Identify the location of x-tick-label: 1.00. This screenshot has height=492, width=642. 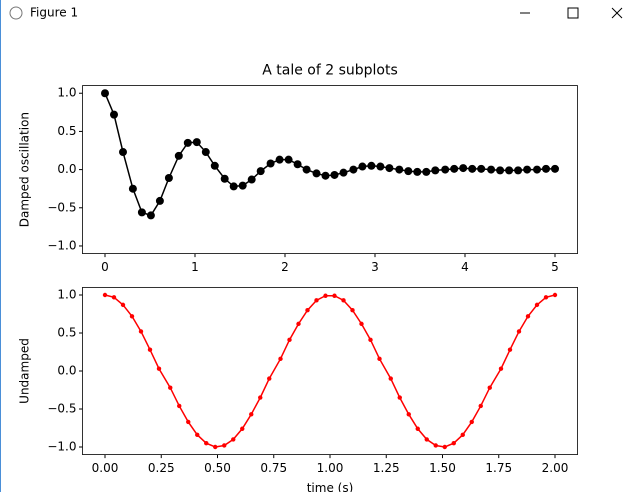
(330, 468).